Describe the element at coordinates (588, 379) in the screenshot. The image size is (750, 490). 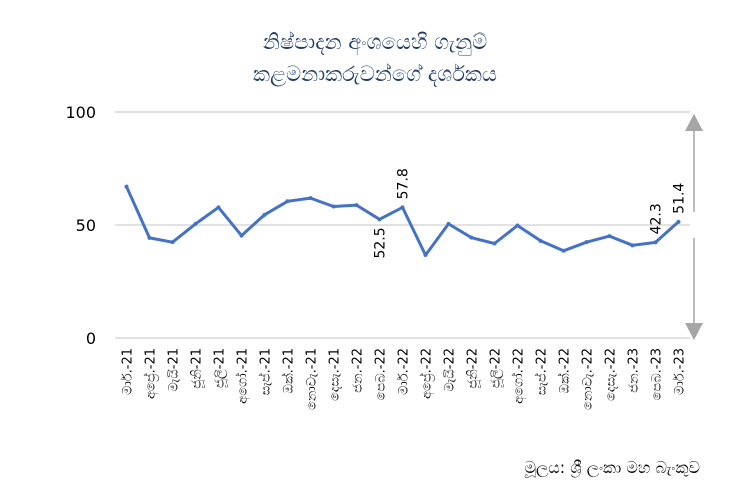
I see `x-tick-label: නොවැ.-22` at that location.